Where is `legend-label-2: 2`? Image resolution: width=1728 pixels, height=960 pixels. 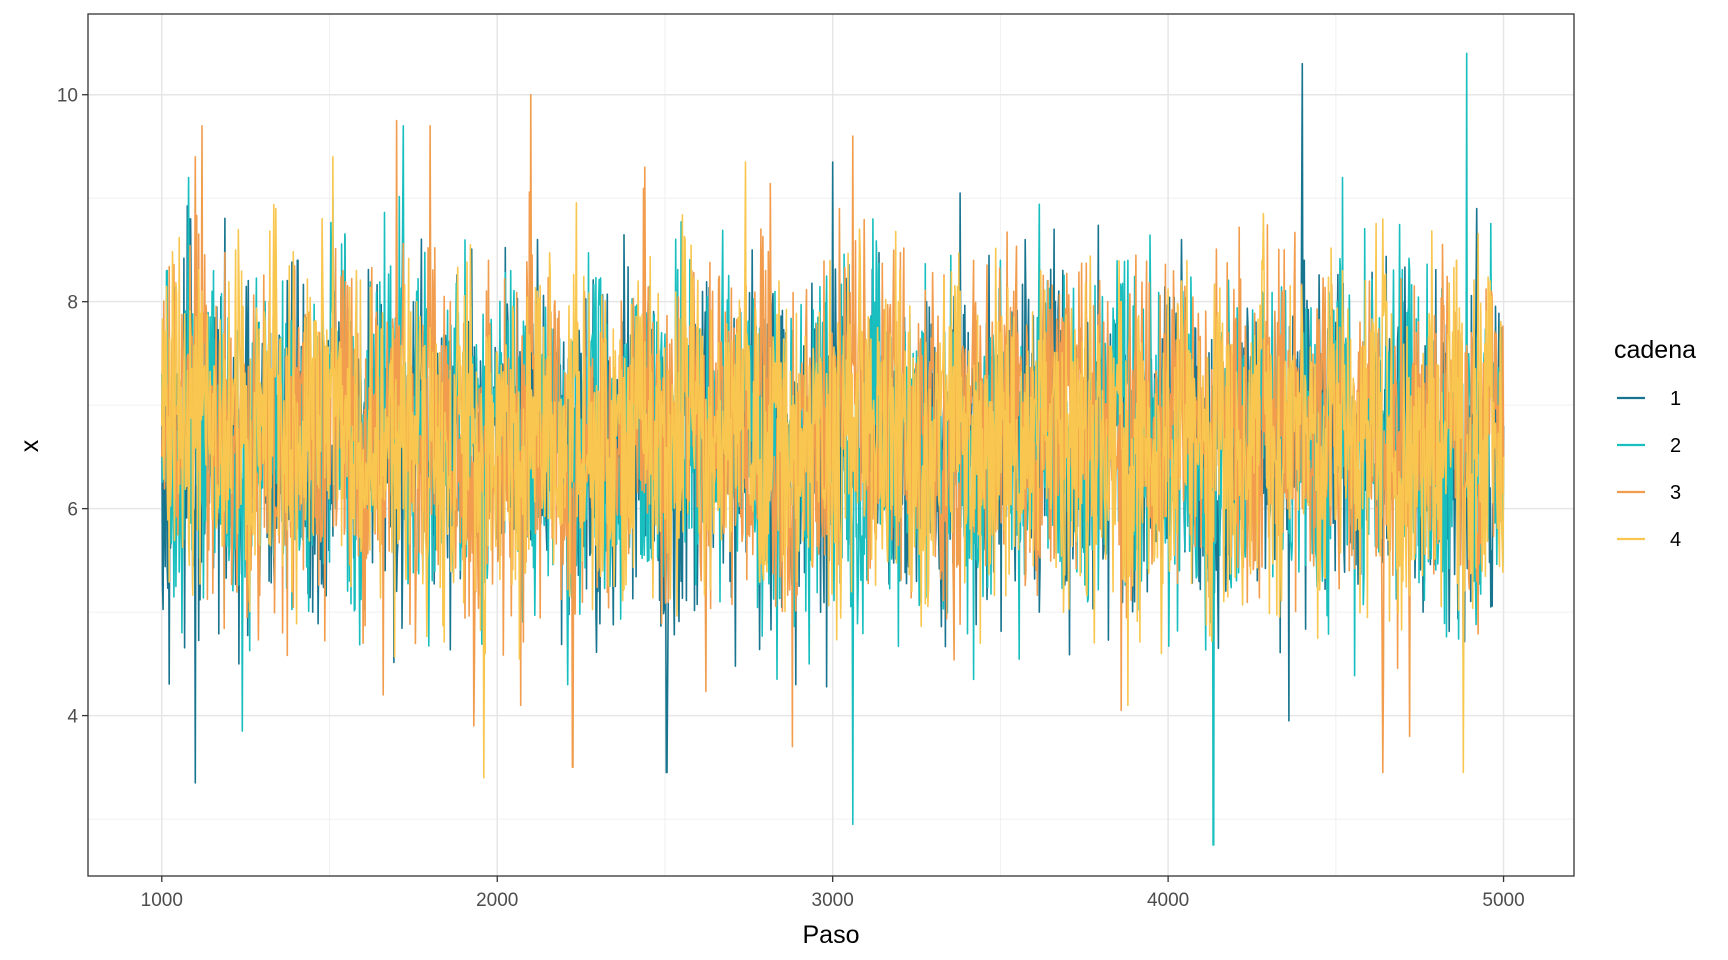 legend-label-2: 2 is located at coordinates (1675, 446).